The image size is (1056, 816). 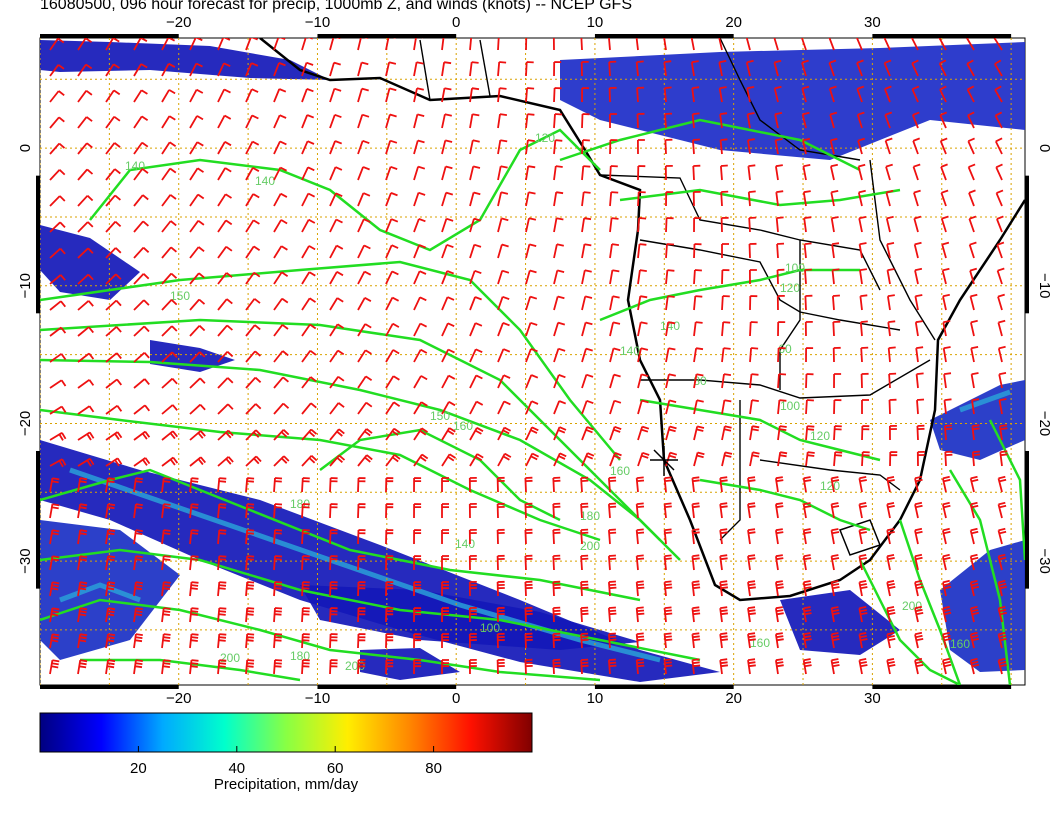 What do you see at coordinates (387, 36) in the screenshot?
I see `frame-segment-top` at bounding box center [387, 36].